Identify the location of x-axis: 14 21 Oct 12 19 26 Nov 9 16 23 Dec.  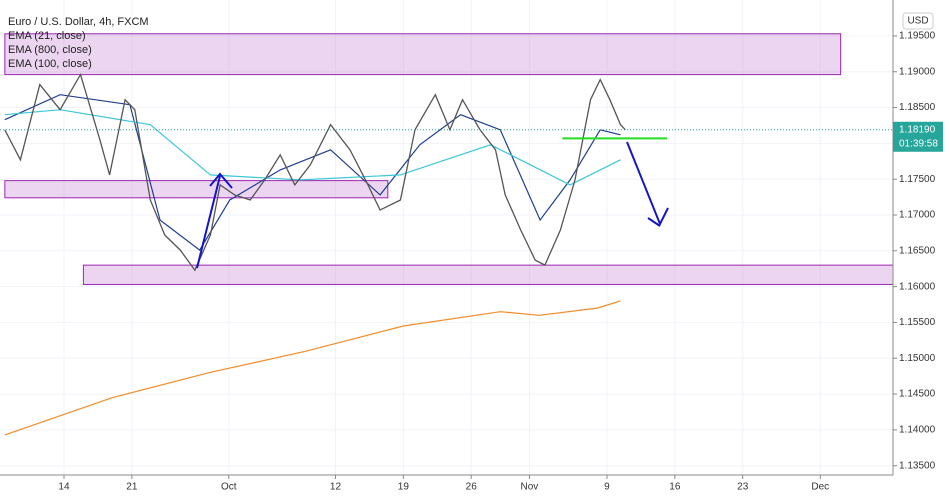
(443, 484).